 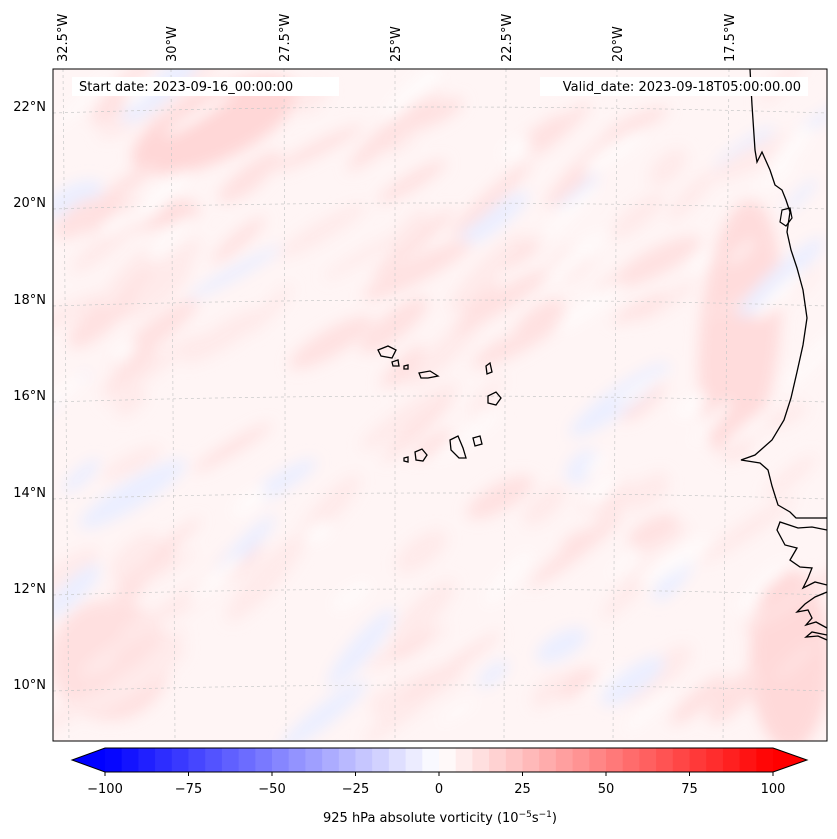 What do you see at coordinates (205, 86) in the screenshot?
I see `title-left-bg` at bounding box center [205, 86].